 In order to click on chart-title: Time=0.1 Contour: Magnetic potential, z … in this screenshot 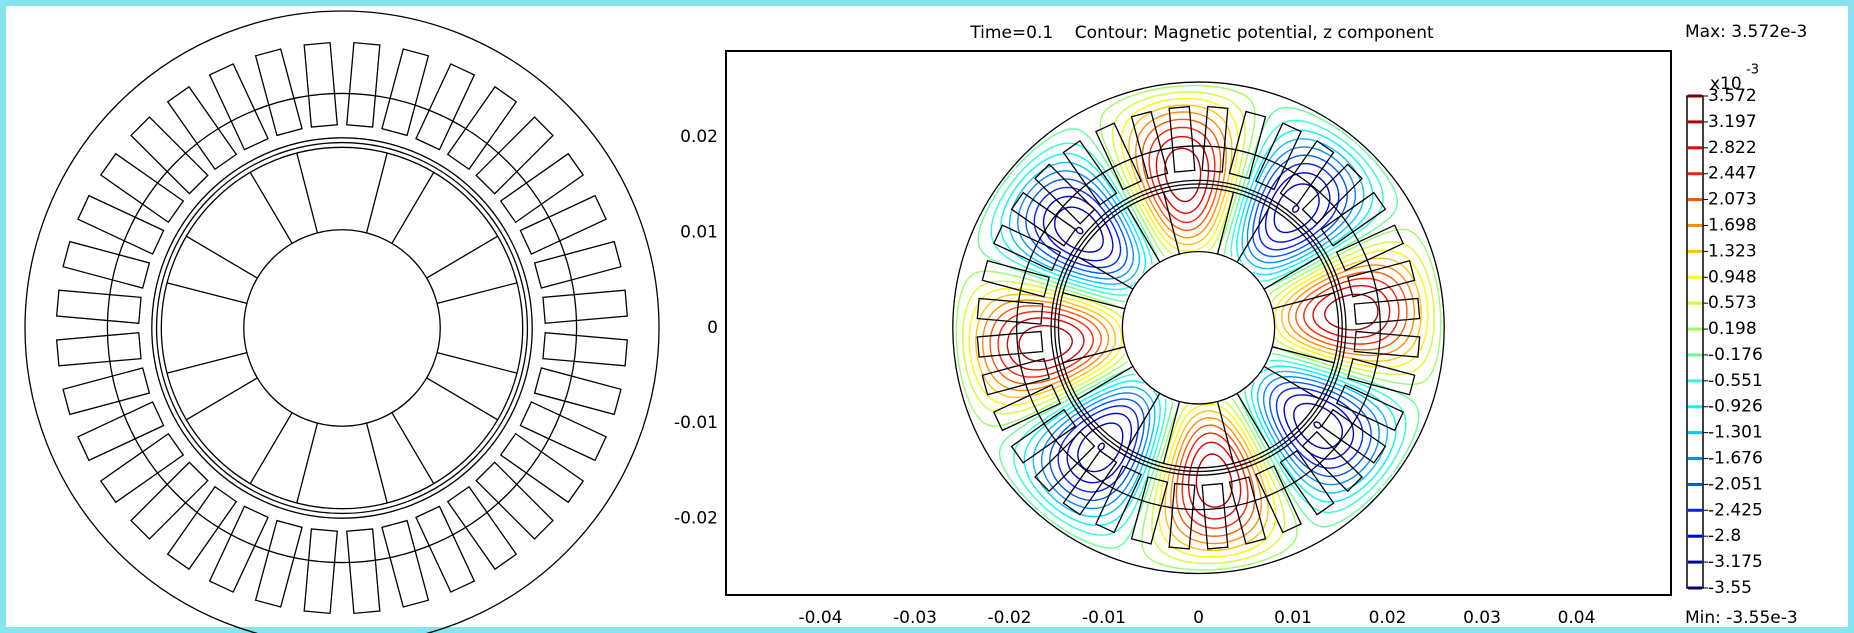, I will do `click(1201, 33)`.